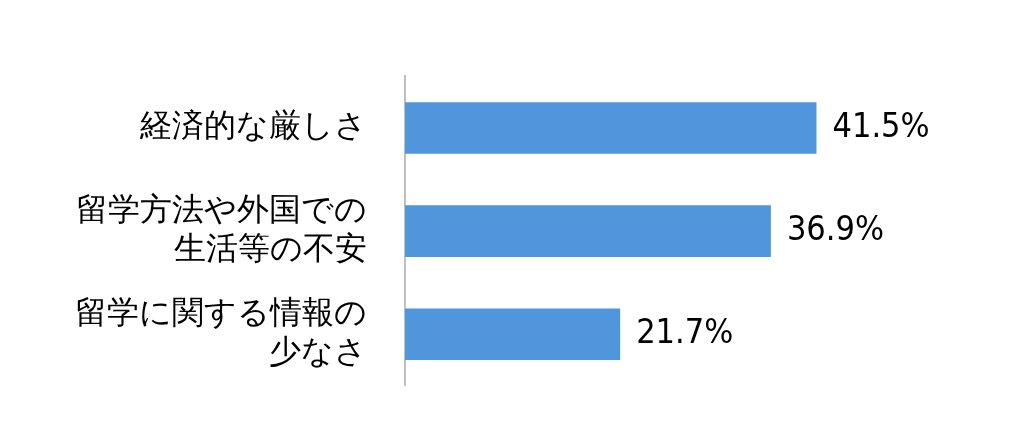 The width and height of the screenshot is (1024, 443). What do you see at coordinates (253, 125) in the screenshot?
I see `y-tick-label: 経済的な厳しさ` at bounding box center [253, 125].